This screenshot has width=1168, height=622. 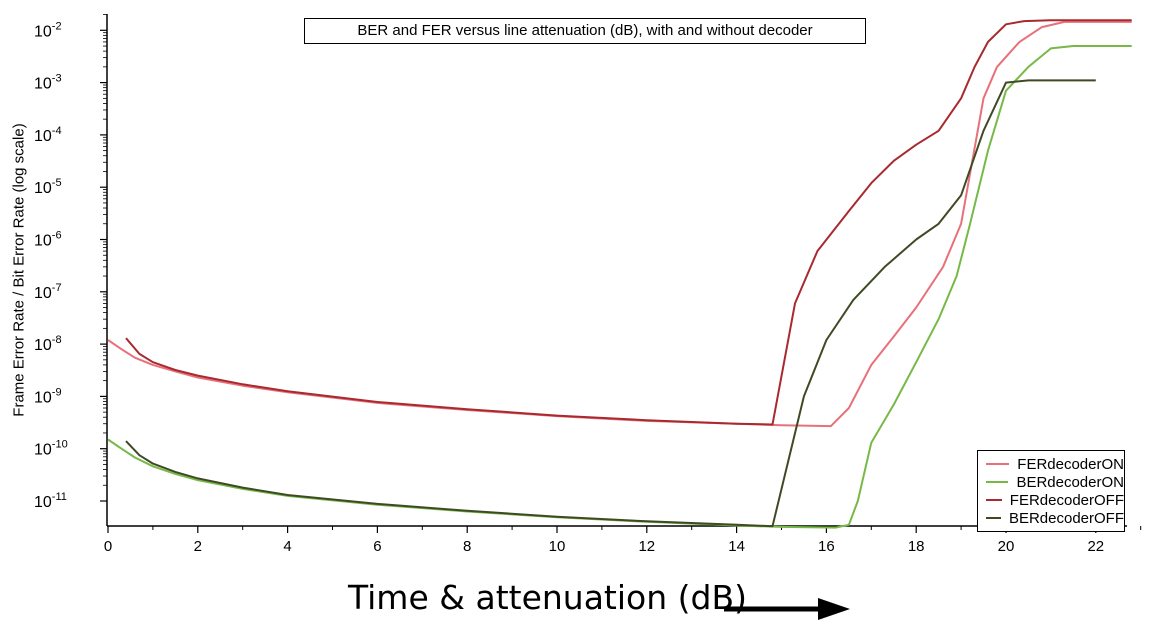 What do you see at coordinates (787, 609) in the screenshot?
I see `right-arrow-icon` at bounding box center [787, 609].